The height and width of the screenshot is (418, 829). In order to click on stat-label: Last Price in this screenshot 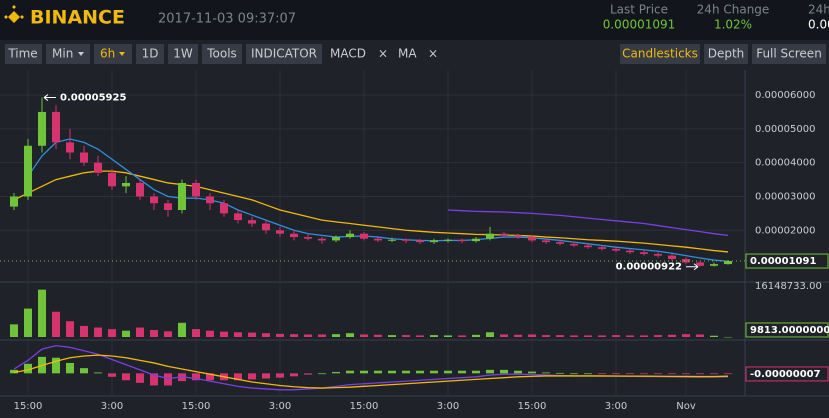, I will do `click(639, 10)`.